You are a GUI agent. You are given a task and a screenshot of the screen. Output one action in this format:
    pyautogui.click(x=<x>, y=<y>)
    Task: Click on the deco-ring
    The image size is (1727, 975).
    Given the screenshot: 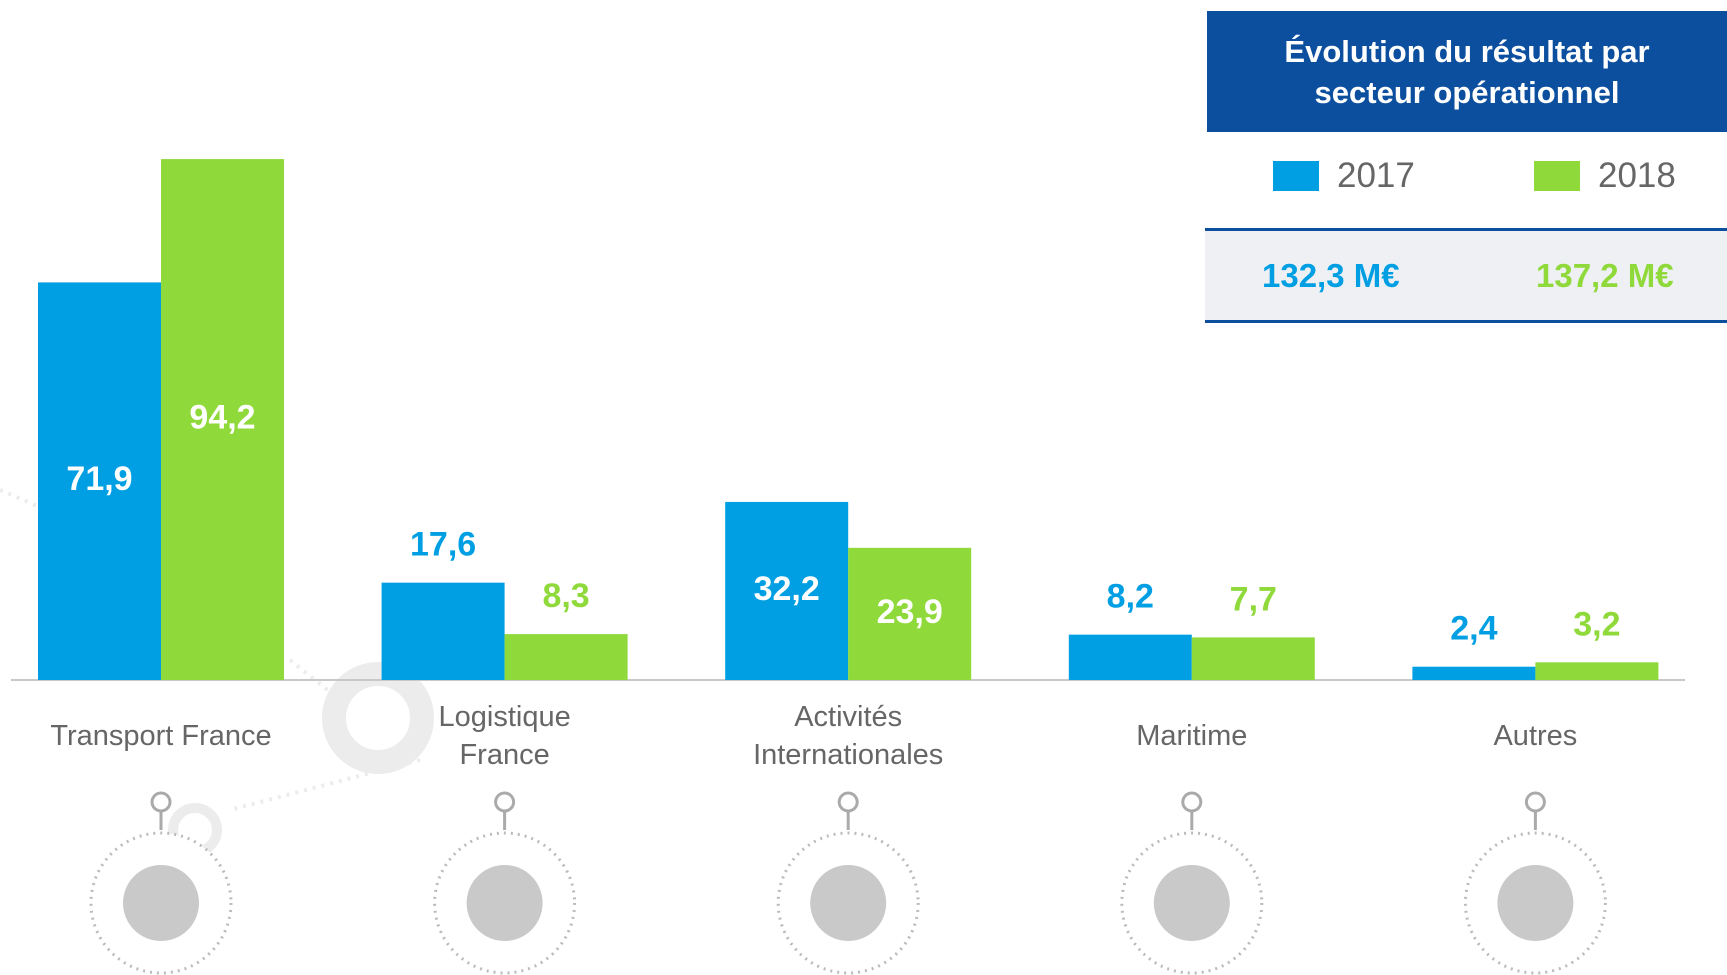 What is the action you would take?
    pyautogui.click(x=378, y=718)
    